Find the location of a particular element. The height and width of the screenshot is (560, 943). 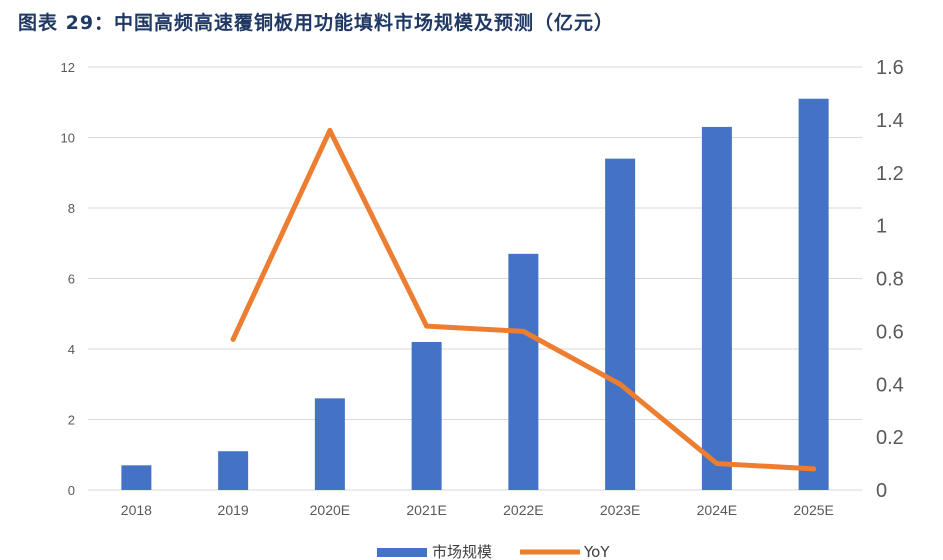

y-left-tick-label: 10 is located at coordinates (68, 138).